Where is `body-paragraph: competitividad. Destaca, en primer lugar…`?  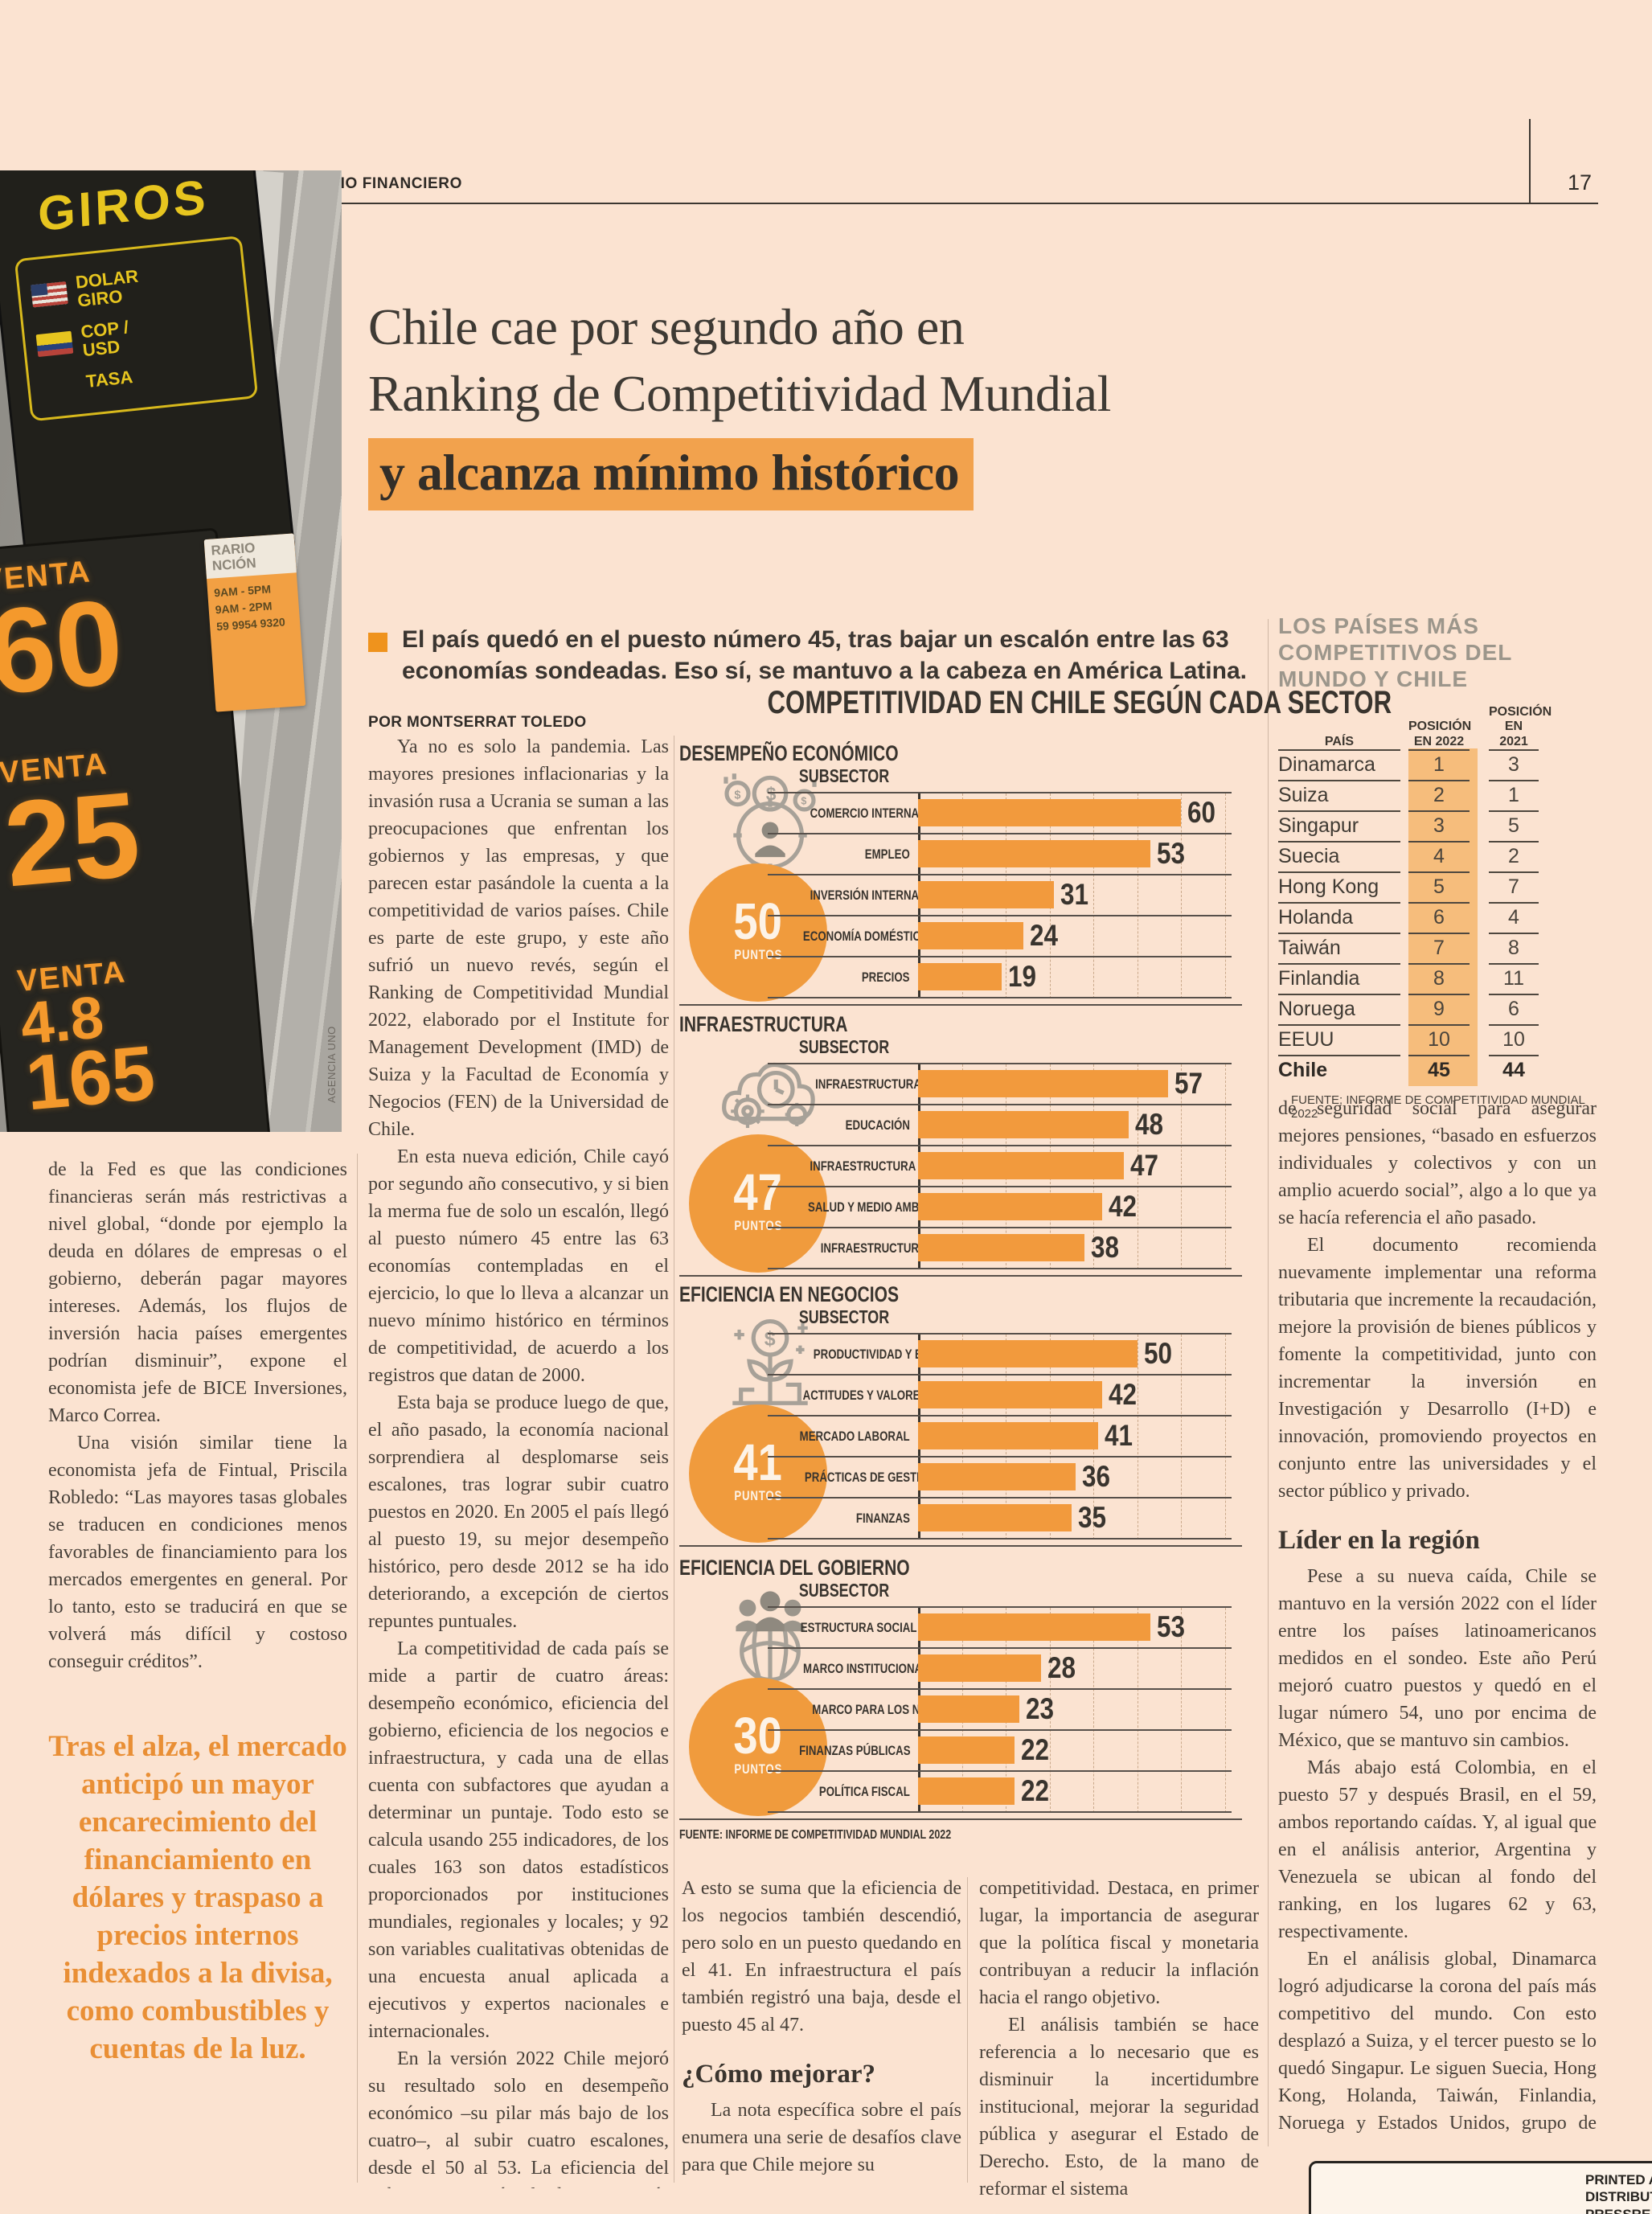 body-paragraph: competitividad. Destaca, en primer lugar… is located at coordinates (1119, 1943).